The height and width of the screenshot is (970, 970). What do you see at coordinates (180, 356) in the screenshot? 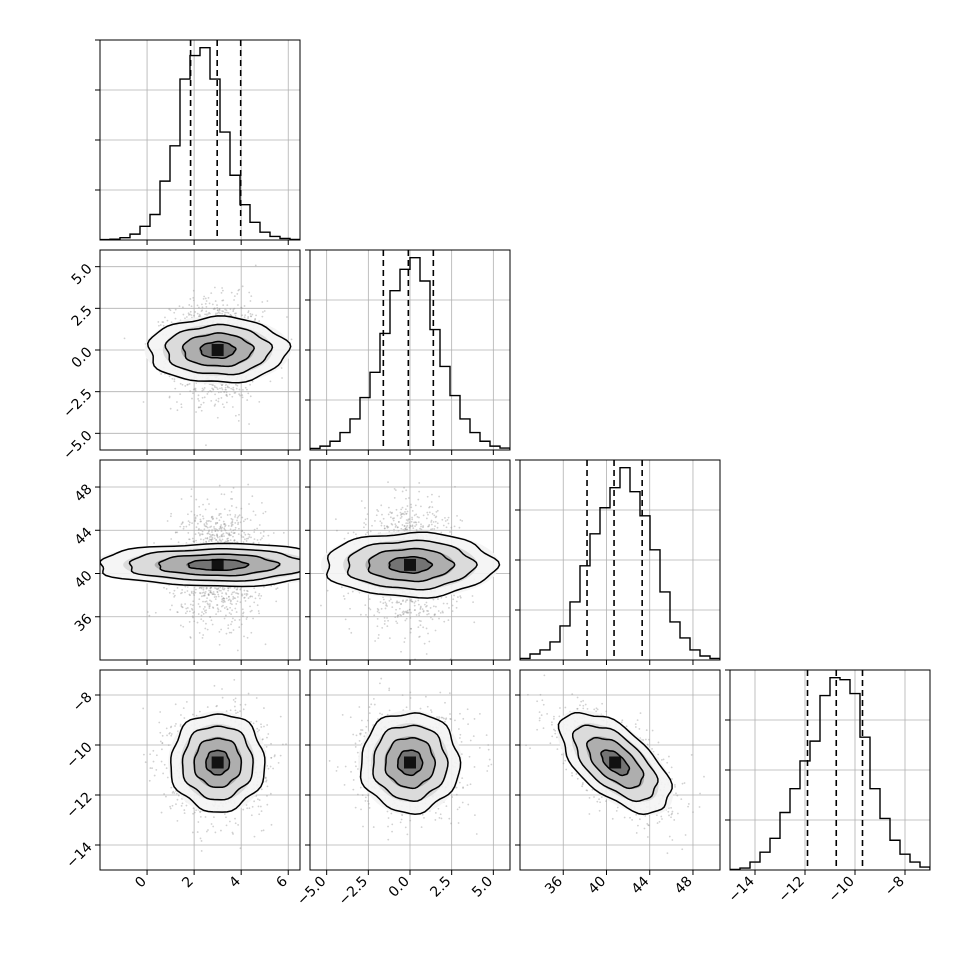
I see `scatter-panel-1-0: −5.0−2.50.02.55.0` at bounding box center [180, 356].